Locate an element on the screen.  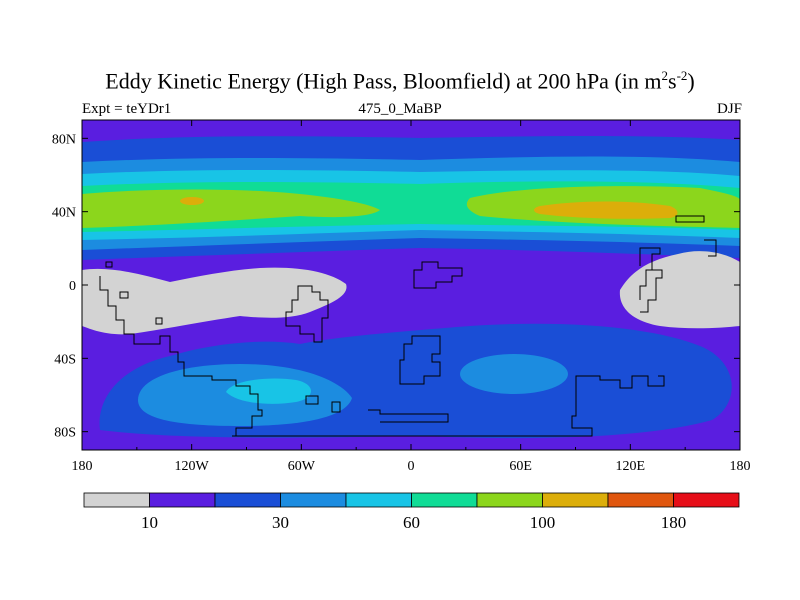
contour-band-30-45-south-east is located at coordinates (514, 374).